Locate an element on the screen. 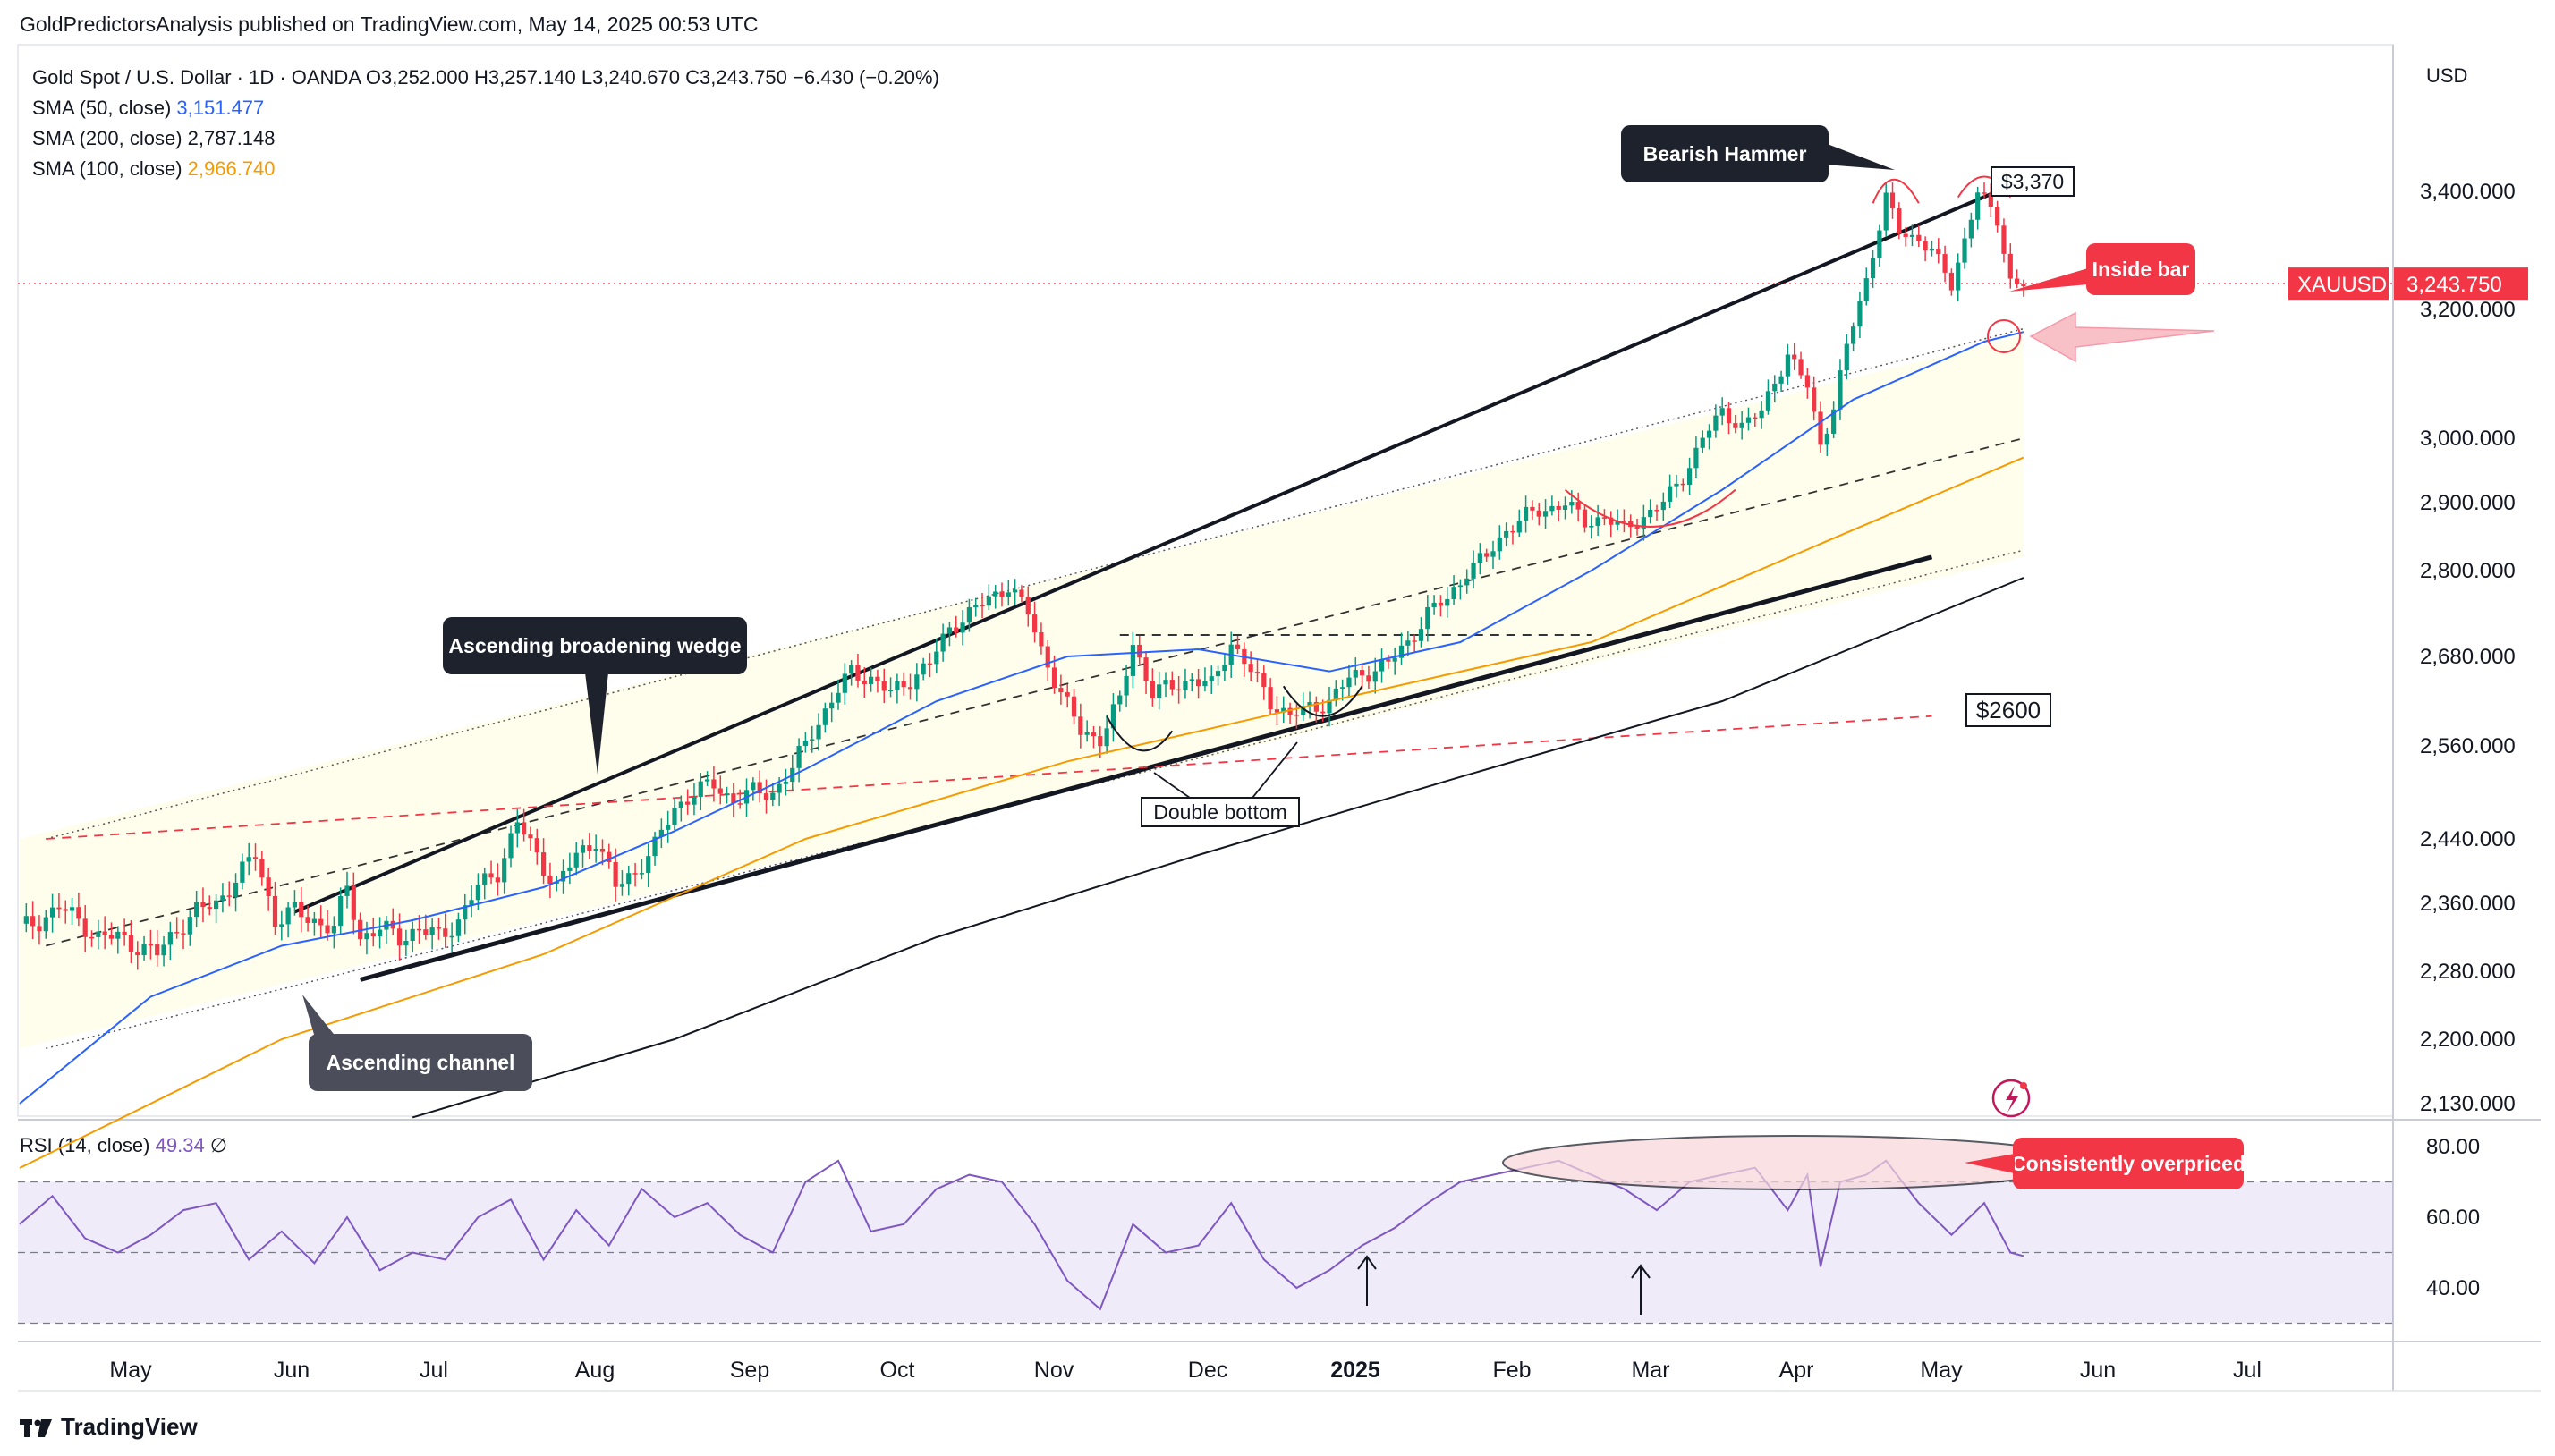  ascending-channel-callout-text: Ascending channel is located at coordinates (421, 1062).